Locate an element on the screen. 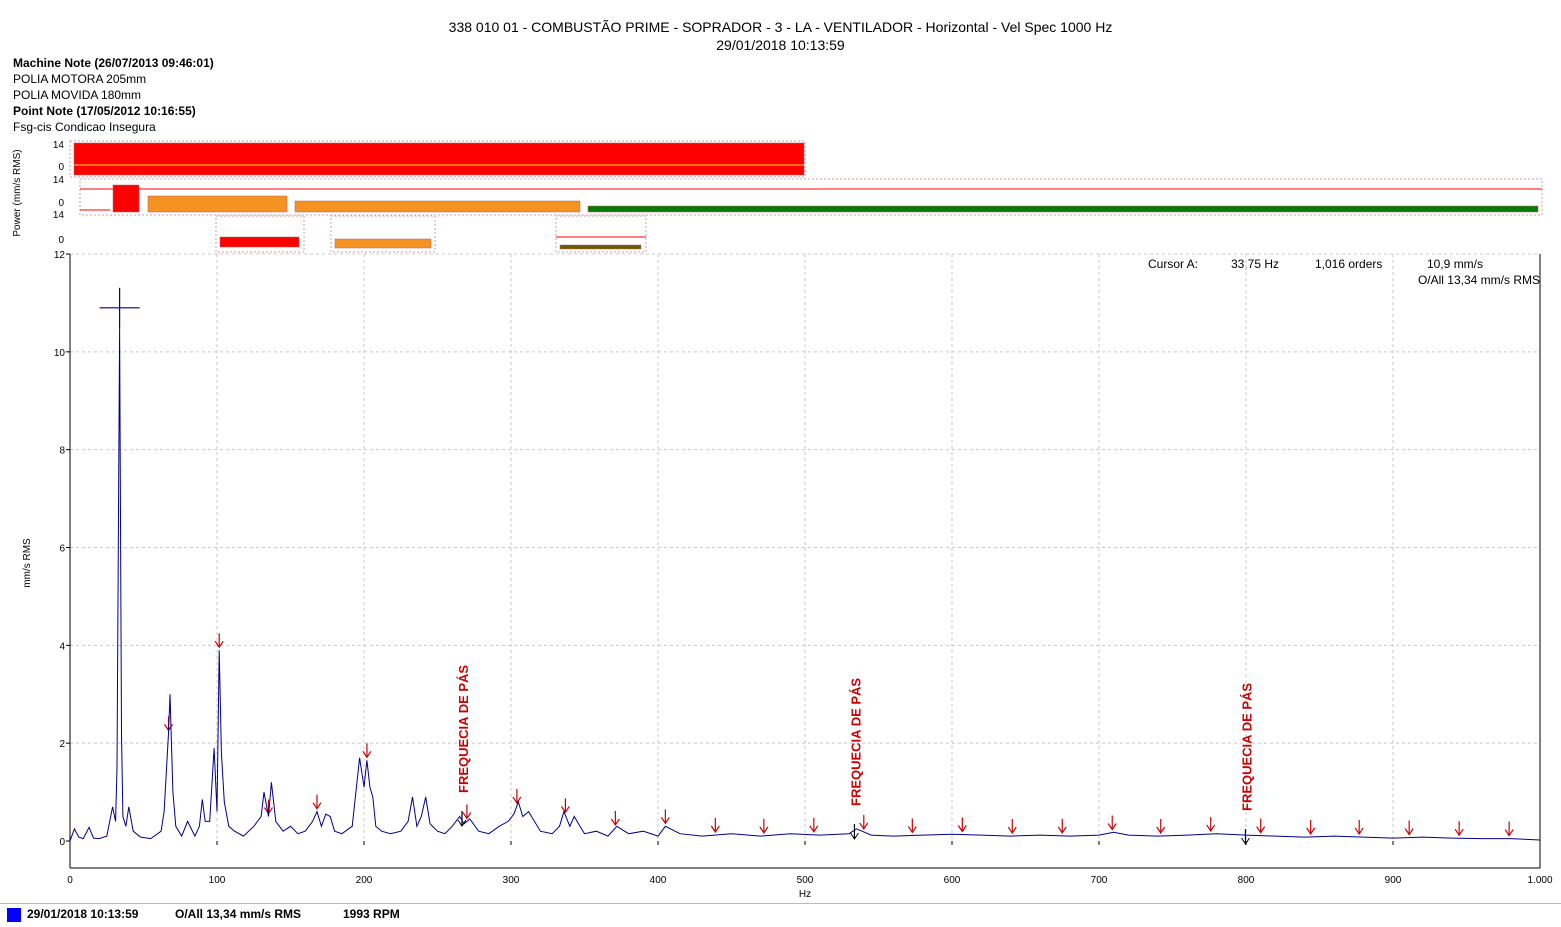 Image resolution: width=1561 pixels, height=927 pixels. x-tick-label: 900 is located at coordinates (1393, 880).